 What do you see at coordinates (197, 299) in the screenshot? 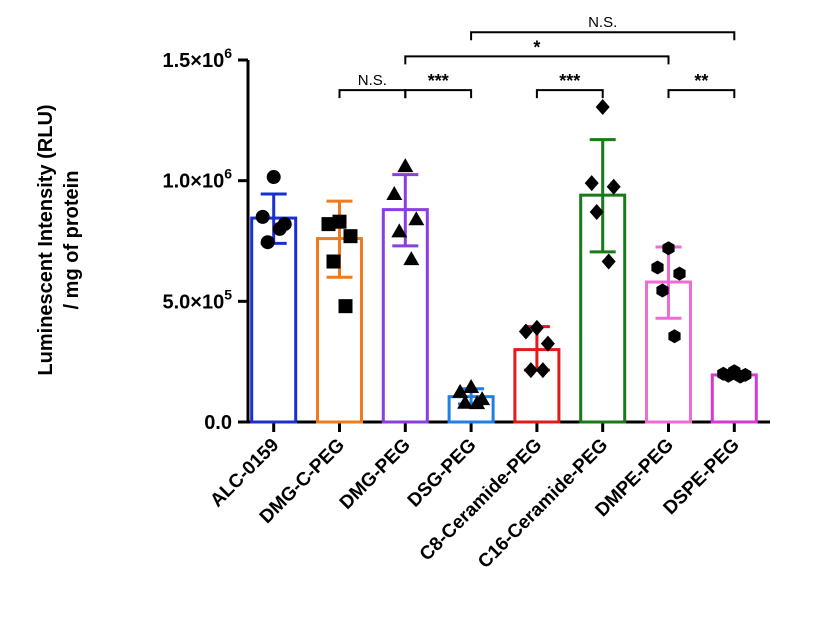
I see `y-tick-label-1: 5.0×10⁵` at bounding box center [197, 299].